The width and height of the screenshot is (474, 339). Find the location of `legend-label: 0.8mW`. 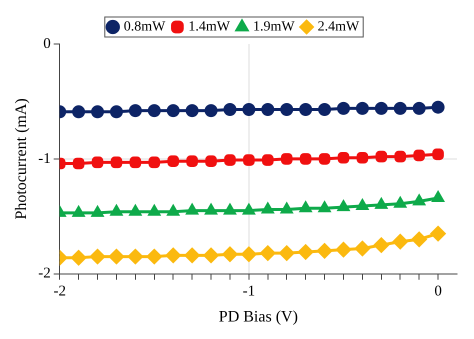

legend-label: 0.8mW is located at coordinates (145, 27).